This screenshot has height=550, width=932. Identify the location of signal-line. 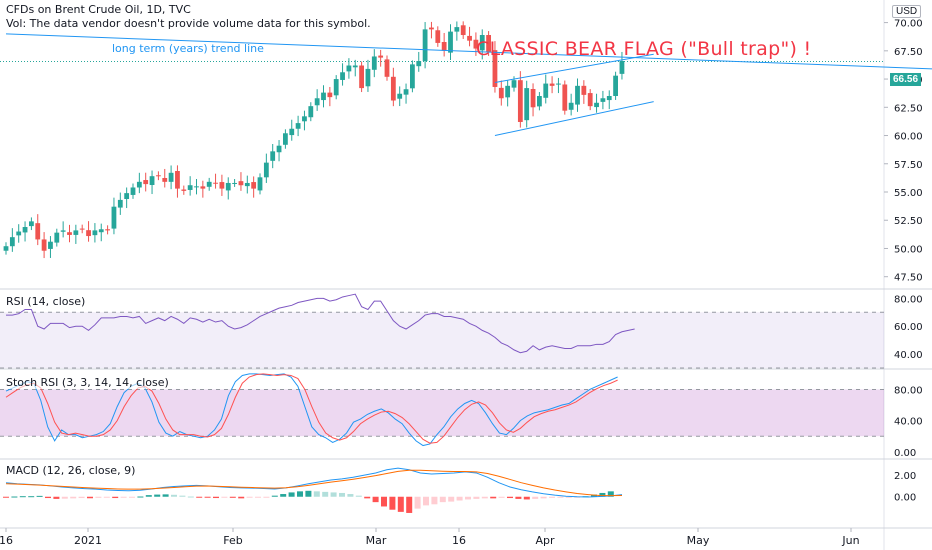
(314, 483).